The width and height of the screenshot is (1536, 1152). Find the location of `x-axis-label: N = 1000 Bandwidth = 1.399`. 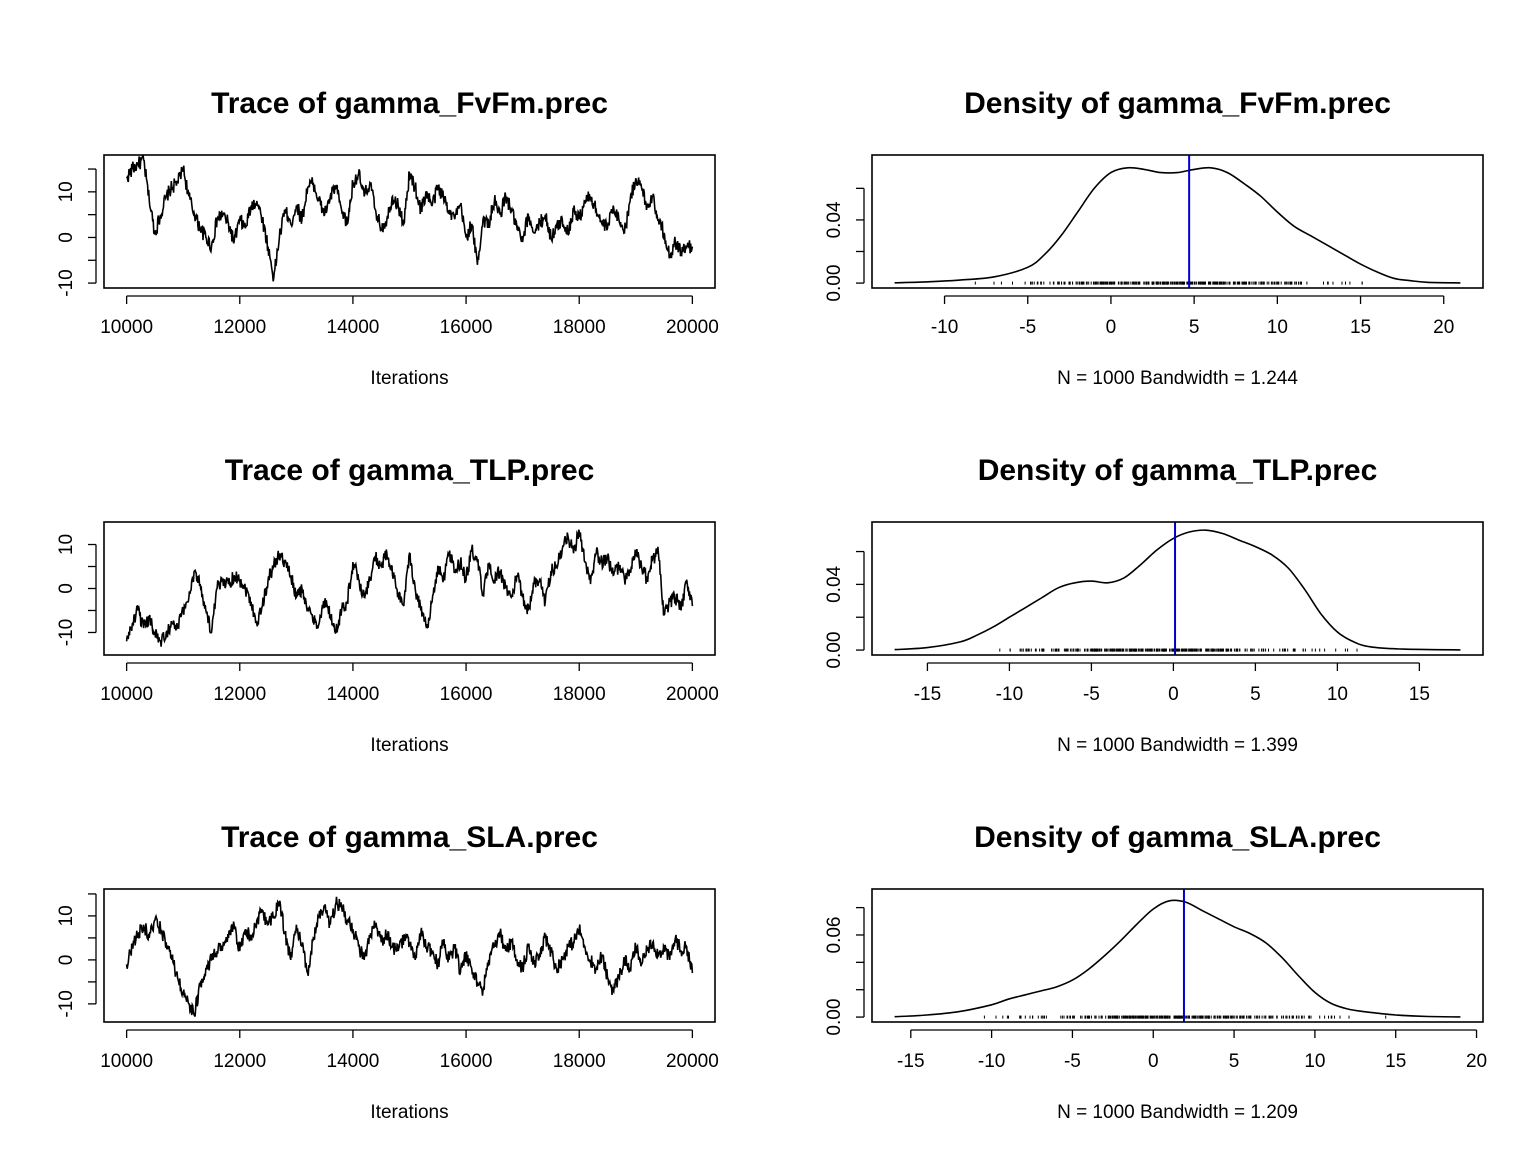

x-axis-label: N = 1000 Bandwidth = 1.399 is located at coordinates (1177, 745).